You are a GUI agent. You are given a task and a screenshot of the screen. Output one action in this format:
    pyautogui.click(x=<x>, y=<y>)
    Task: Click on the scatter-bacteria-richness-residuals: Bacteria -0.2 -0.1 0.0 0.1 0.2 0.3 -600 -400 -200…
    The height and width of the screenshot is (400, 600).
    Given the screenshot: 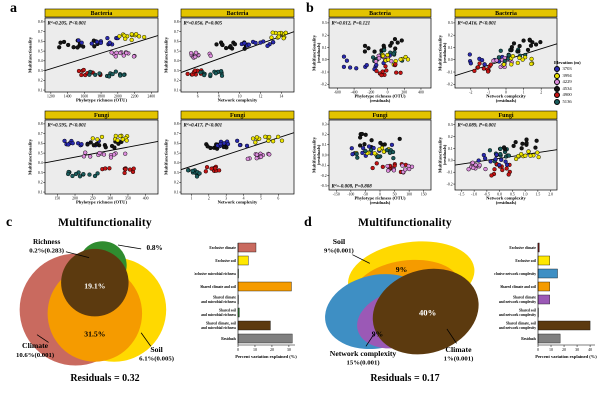 What is the action you would take?
    pyautogui.click(x=373, y=58)
    